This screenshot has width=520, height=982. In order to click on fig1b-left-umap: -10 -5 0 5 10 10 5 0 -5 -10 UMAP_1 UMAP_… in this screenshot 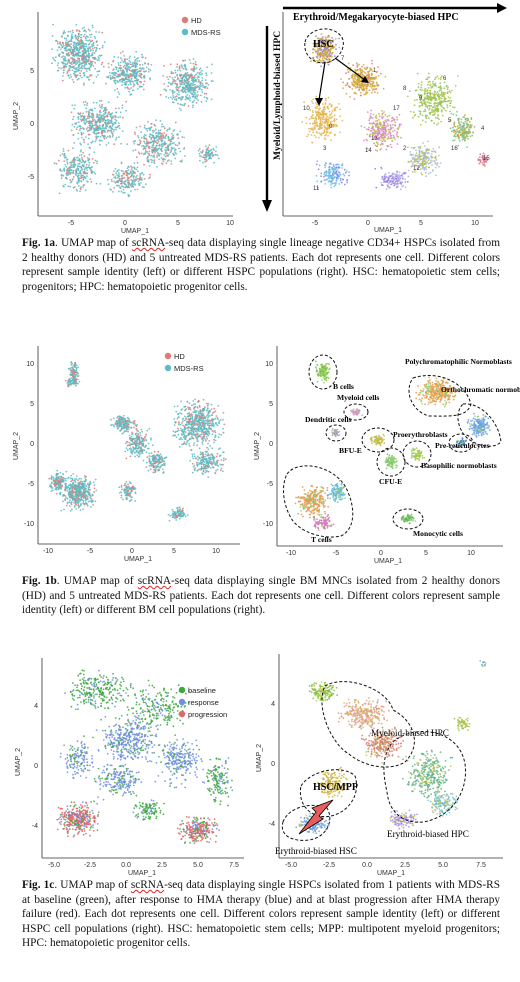, I will do `click(126, 454)`.